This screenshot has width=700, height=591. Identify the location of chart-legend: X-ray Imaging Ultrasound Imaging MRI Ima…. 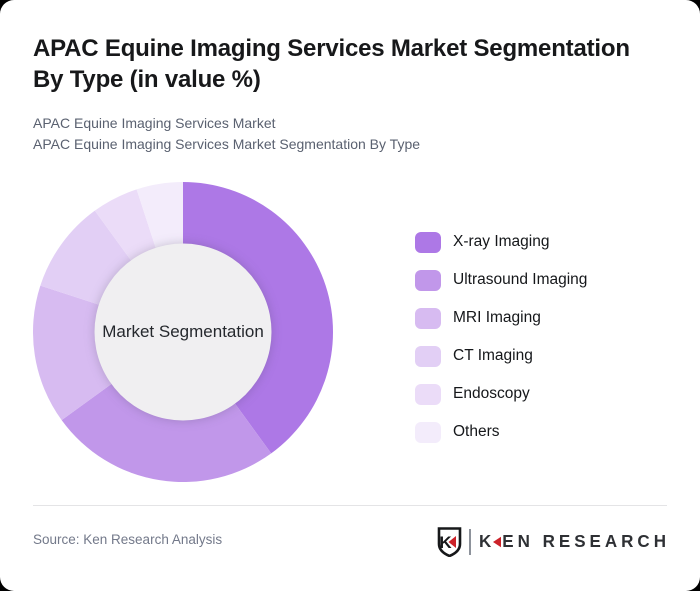
(501, 345).